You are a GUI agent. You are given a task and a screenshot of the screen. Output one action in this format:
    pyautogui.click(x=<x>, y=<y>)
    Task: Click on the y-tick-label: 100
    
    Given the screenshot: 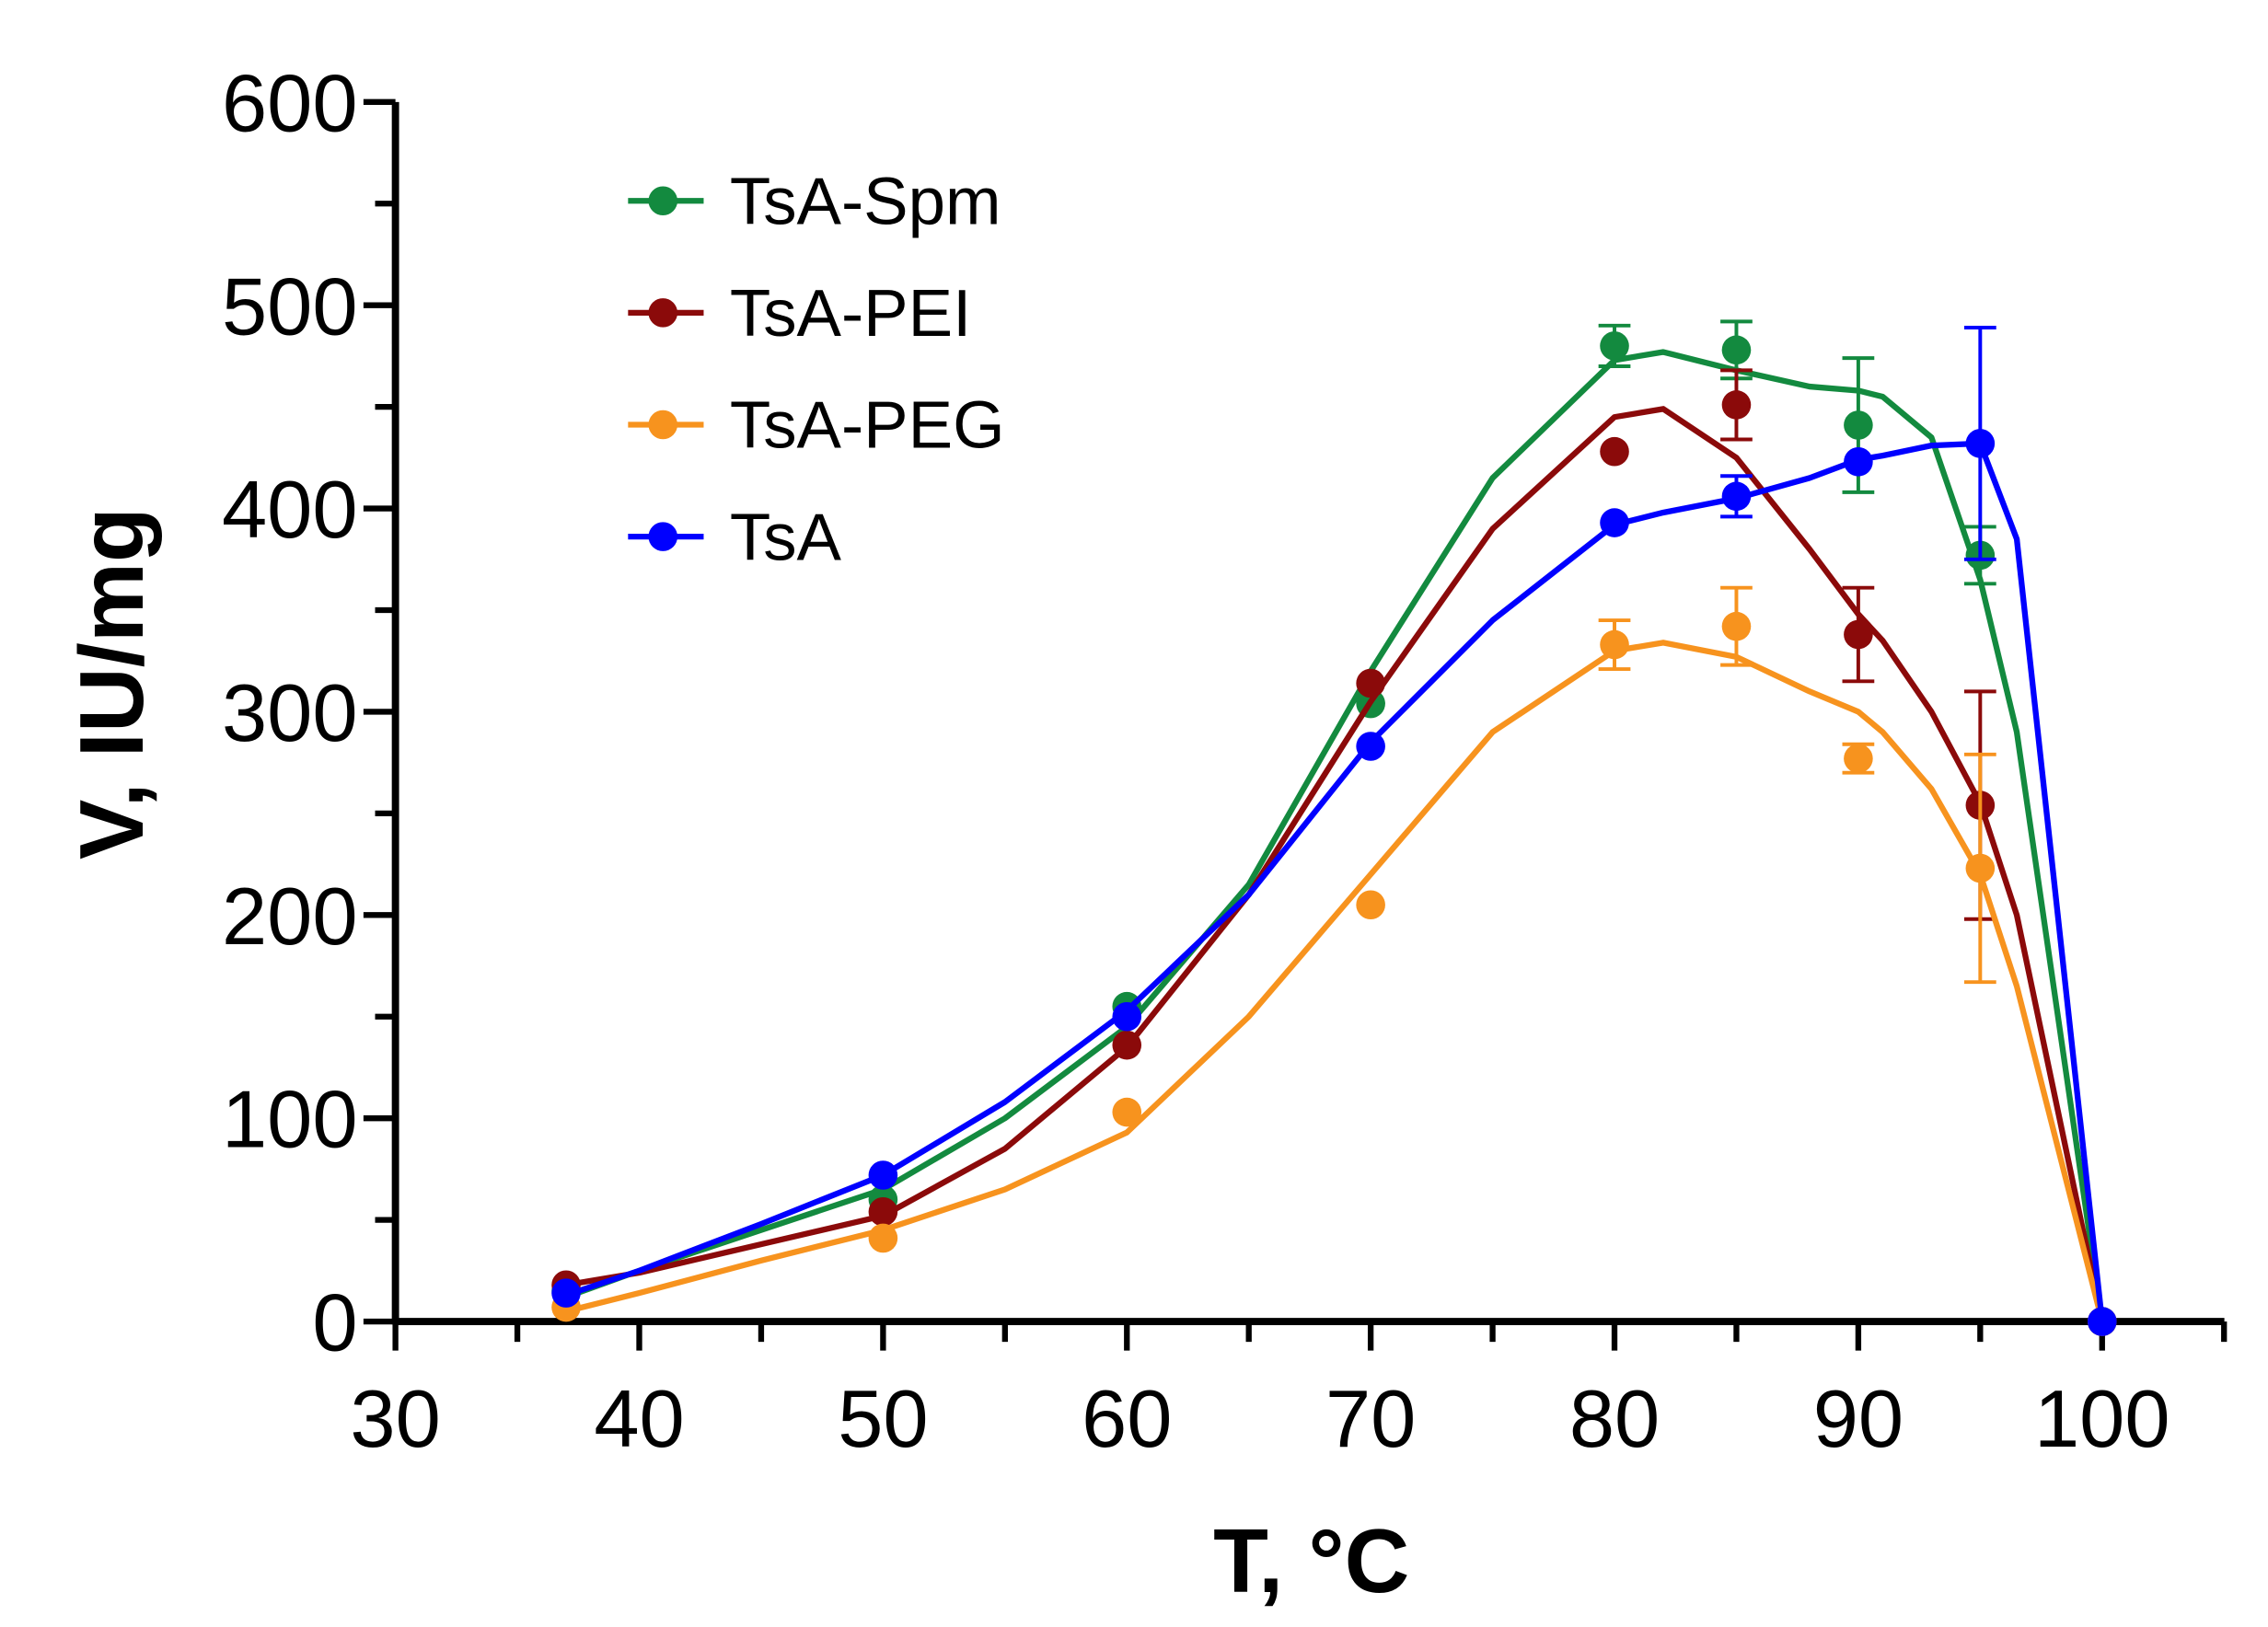 What is the action you would take?
    pyautogui.click(x=290, y=1119)
    